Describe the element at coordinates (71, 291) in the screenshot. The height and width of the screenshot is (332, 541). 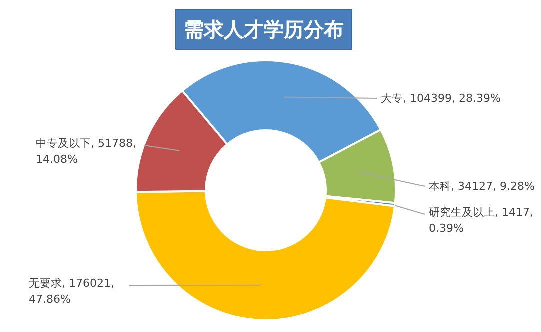
I see `slice-label: 无要求, 176021, 47.86%` at that location.